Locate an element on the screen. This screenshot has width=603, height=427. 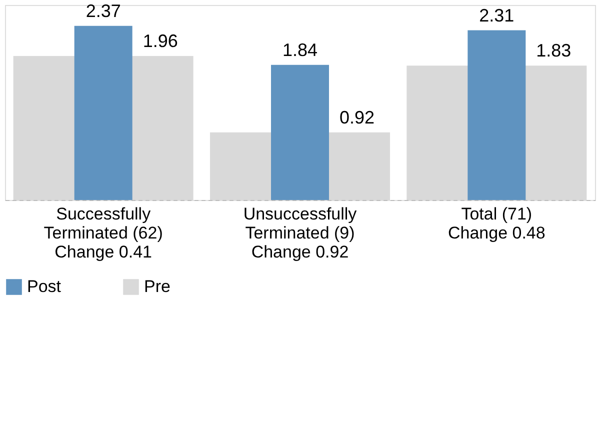
data-label: 1.96 is located at coordinates (160, 41).